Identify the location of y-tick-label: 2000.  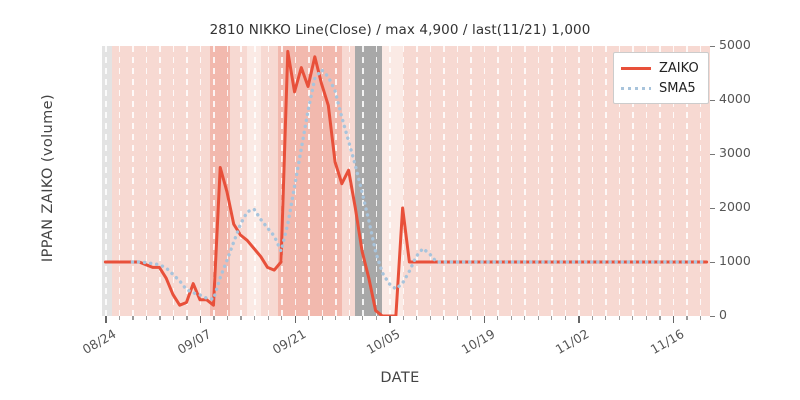
(735, 206).